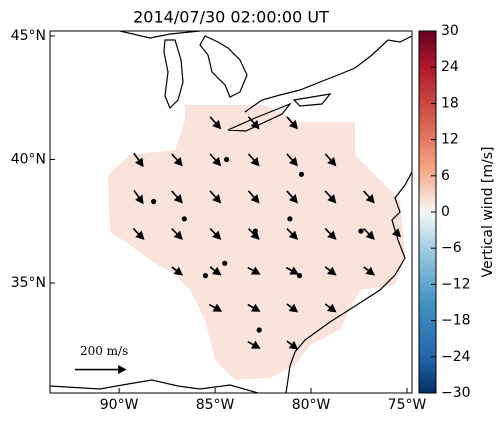  What do you see at coordinates (456, 321) in the screenshot?
I see `colorbar-tick-label: −18` at bounding box center [456, 321].